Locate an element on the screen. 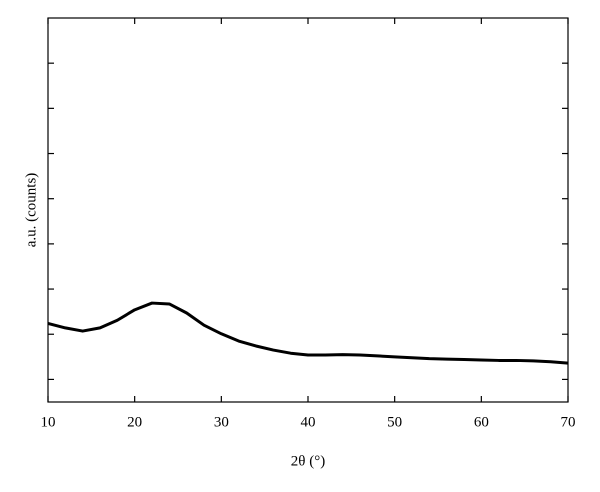 This screenshot has width=600, height=492. x-tick-label: 70 is located at coordinates (568, 422).